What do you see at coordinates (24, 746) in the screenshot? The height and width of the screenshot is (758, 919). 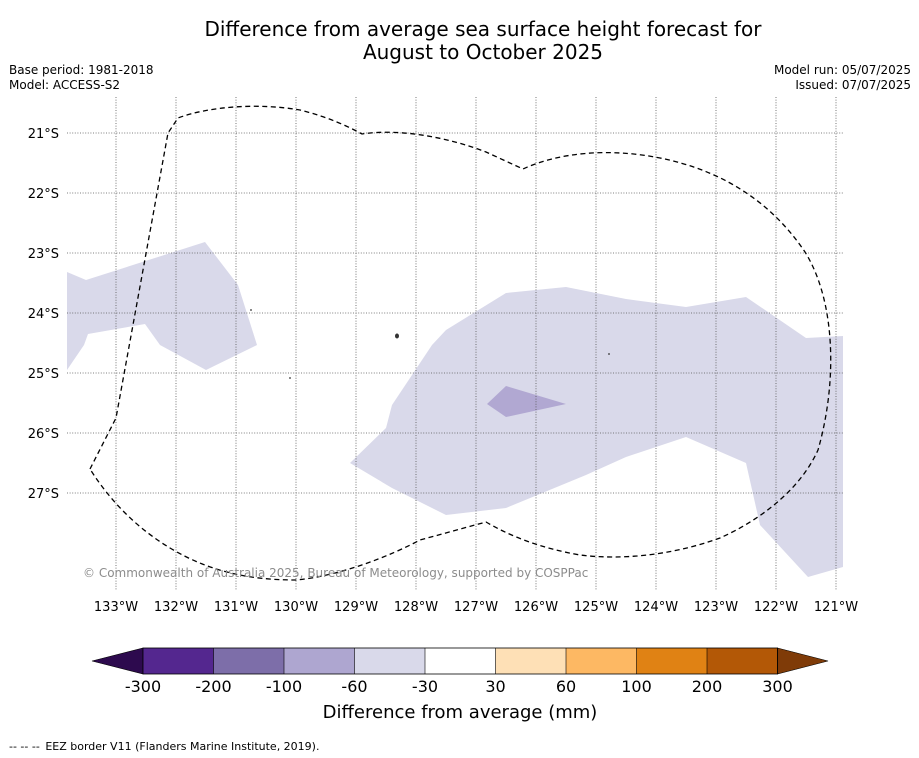 I see `eez-legend-dashes: -- -- --` at bounding box center [24, 746].